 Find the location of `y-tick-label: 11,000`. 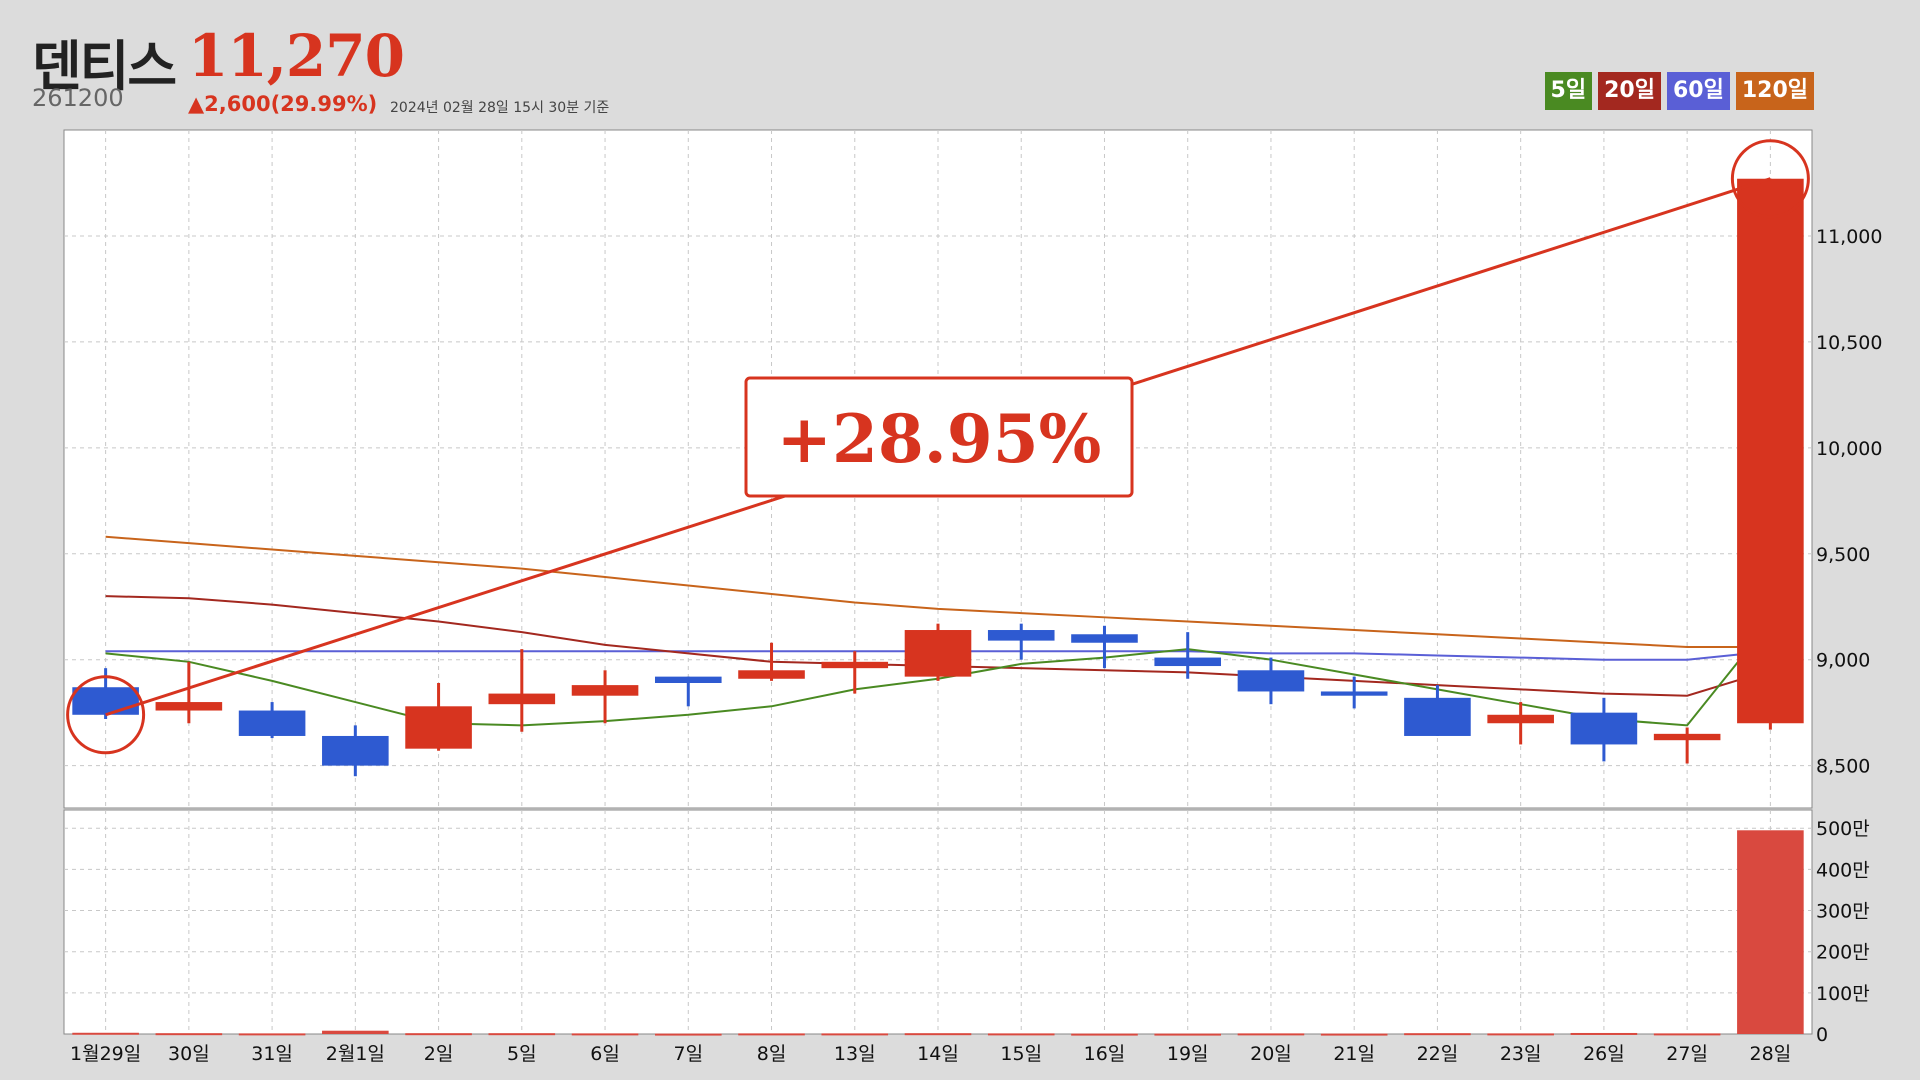

y-tick-label: 11,000 is located at coordinates (1849, 237).